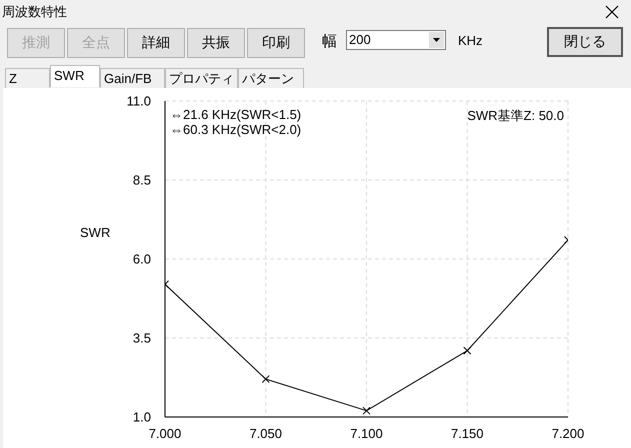 This screenshot has height=448, width=631. What do you see at coordinates (141, 338) in the screenshot?
I see `y-tick-label: 3.5` at bounding box center [141, 338].